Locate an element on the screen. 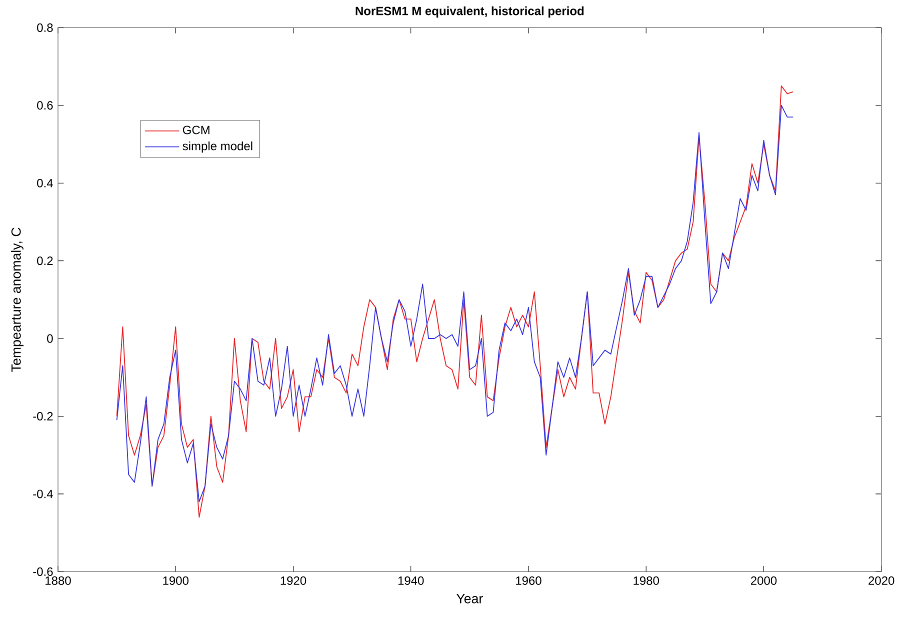 The width and height of the screenshot is (907, 625). y-axis-title: Tempearture anomaly, C is located at coordinates (17, 300).